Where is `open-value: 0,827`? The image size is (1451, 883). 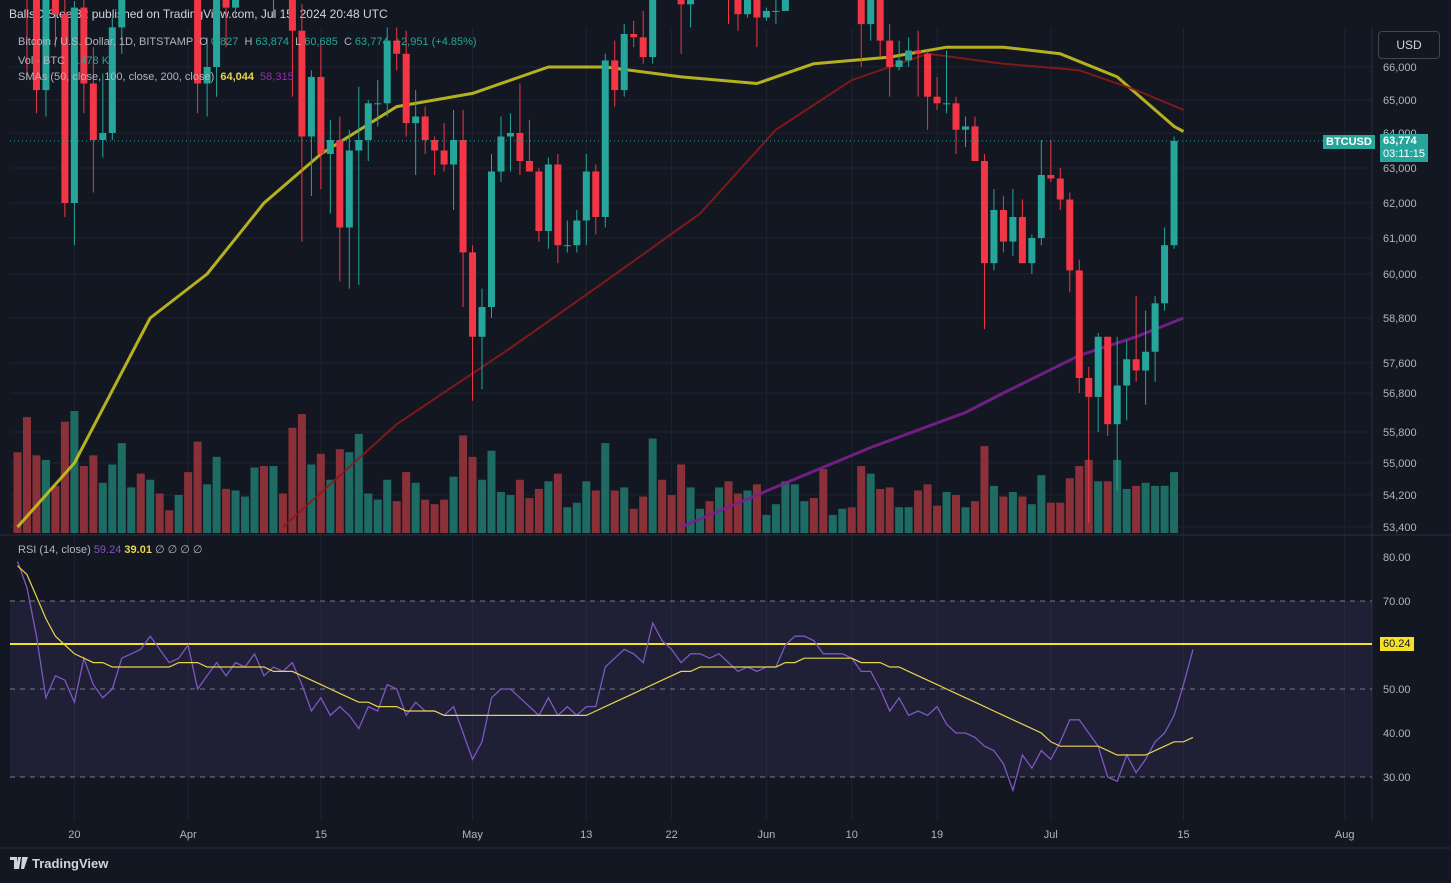 open-value: 0,827 is located at coordinates (224, 42).